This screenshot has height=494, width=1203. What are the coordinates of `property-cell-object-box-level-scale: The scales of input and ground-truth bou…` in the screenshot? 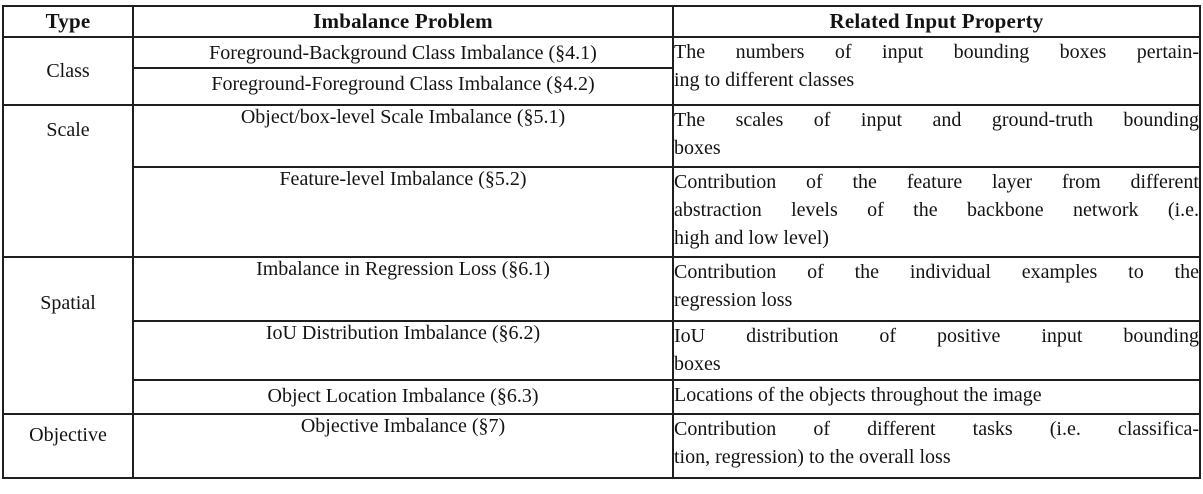 It's located at (936, 136).